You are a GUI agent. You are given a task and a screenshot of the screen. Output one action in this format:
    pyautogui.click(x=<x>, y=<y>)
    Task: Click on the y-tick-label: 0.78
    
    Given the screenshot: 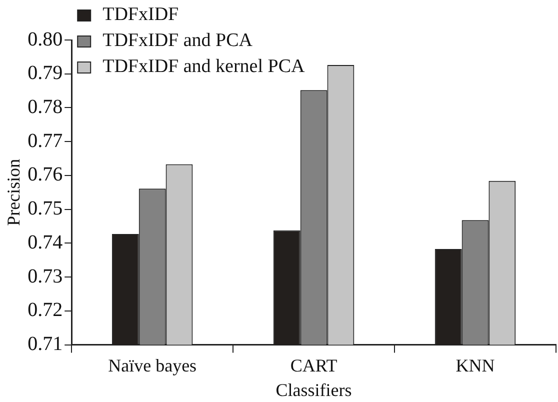 What is the action you would take?
    pyautogui.click(x=45, y=107)
    